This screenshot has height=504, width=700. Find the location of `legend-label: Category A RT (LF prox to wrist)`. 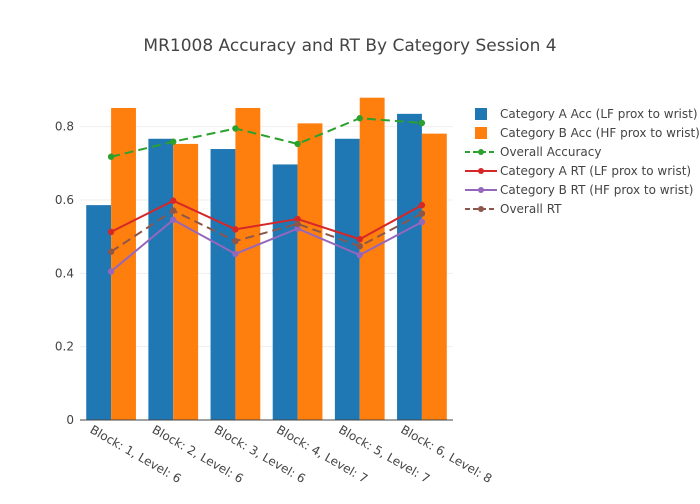

legend-label: Category A RT (LF prox to wrist) is located at coordinates (595, 171).